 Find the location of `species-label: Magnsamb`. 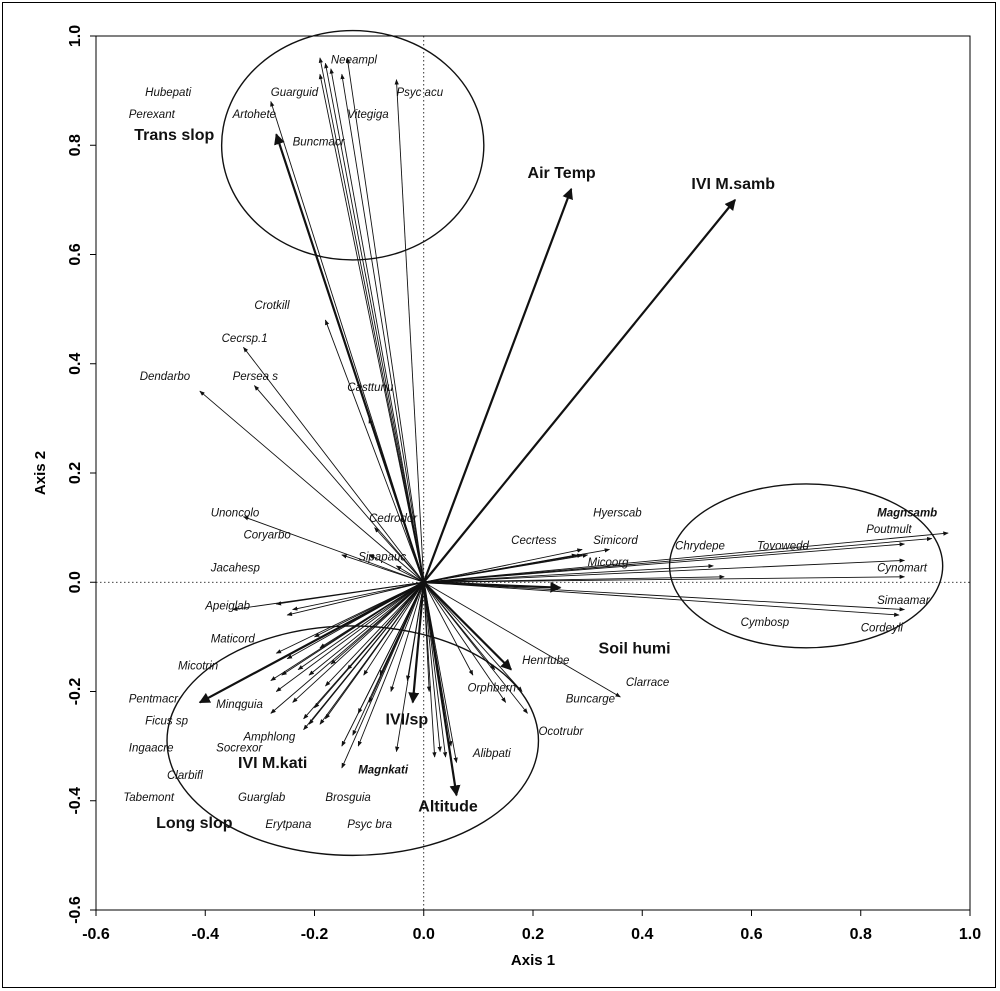

species-label: Magnsamb is located at coordinates (907, 514).